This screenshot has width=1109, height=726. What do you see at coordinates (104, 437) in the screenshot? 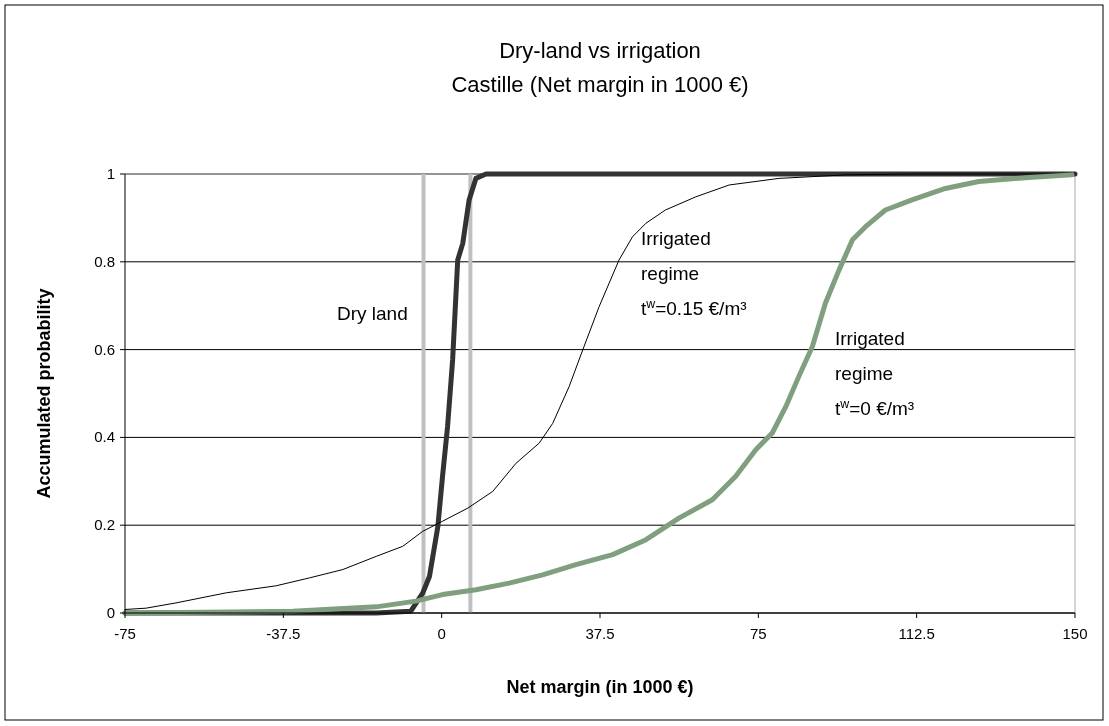
I see `y-tick-label: 0.4` at bounding box center [104, 437].